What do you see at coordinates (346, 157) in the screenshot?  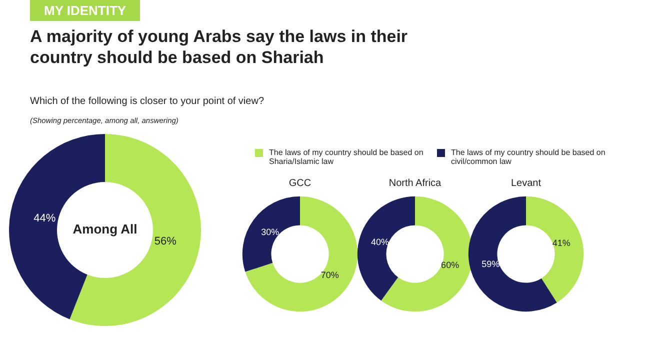 I see `legend-label: The laws of my country should be based on Sharia/Islamic law` at bounding box center [346, 157].